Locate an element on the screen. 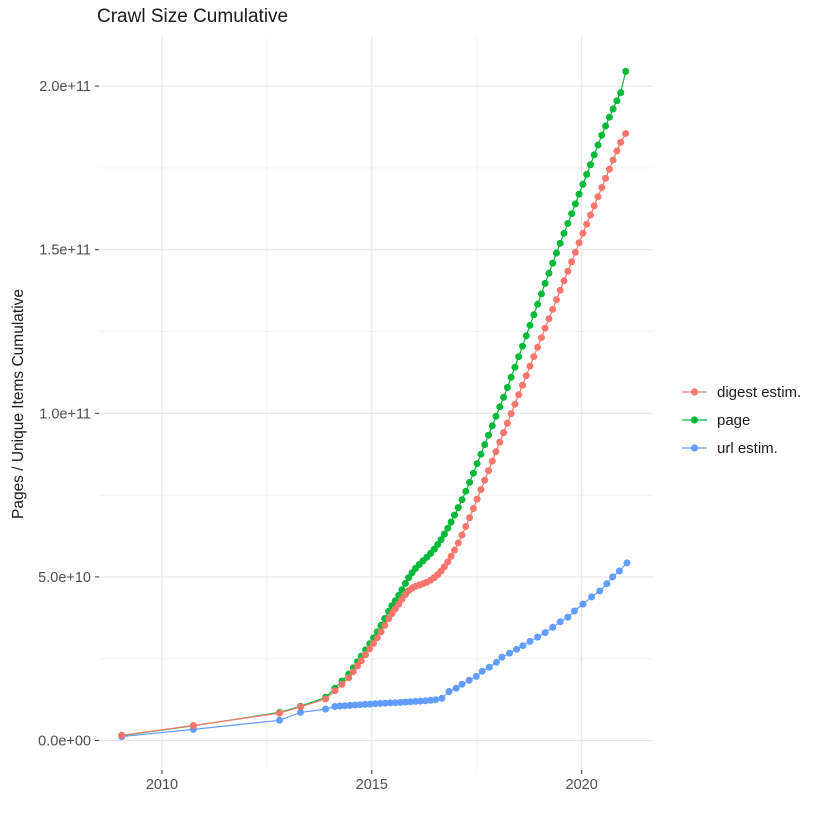  legend: digest estim. page url estim. is located at coordinates (741, 420).